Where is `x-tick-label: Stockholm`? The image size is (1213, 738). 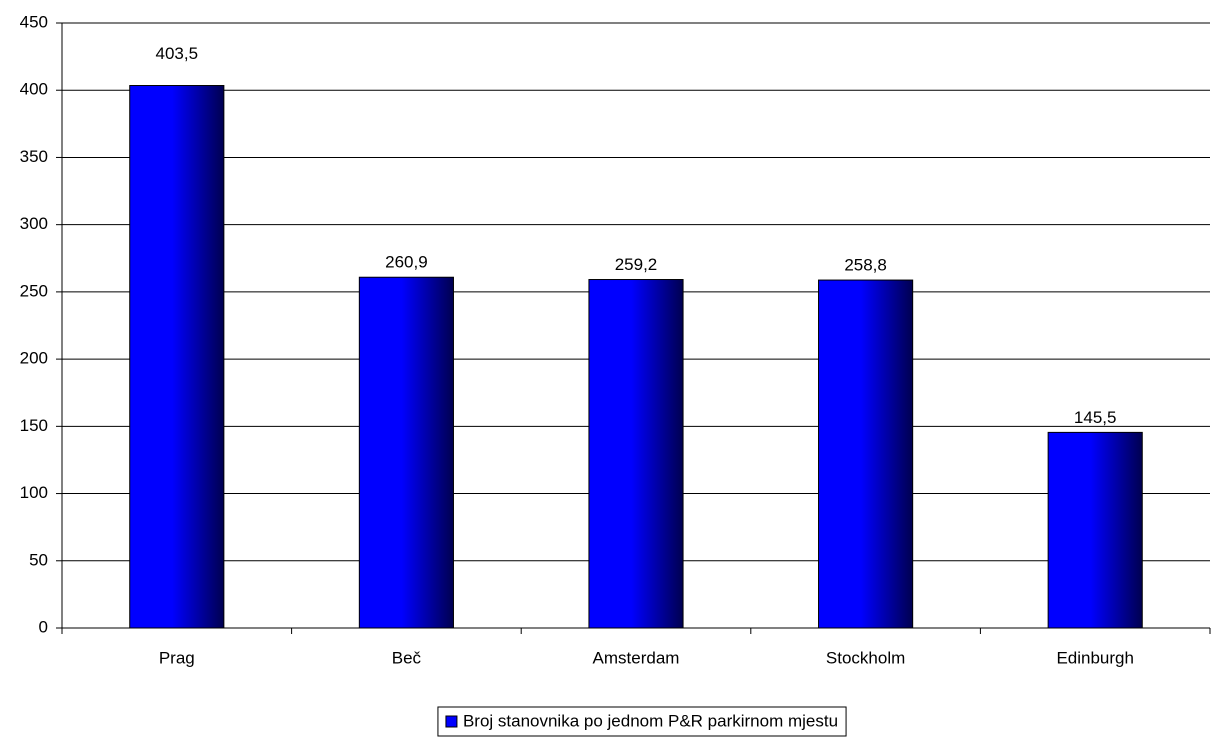 x-tick-label: Stockholm is located at coordinates (865, 657).